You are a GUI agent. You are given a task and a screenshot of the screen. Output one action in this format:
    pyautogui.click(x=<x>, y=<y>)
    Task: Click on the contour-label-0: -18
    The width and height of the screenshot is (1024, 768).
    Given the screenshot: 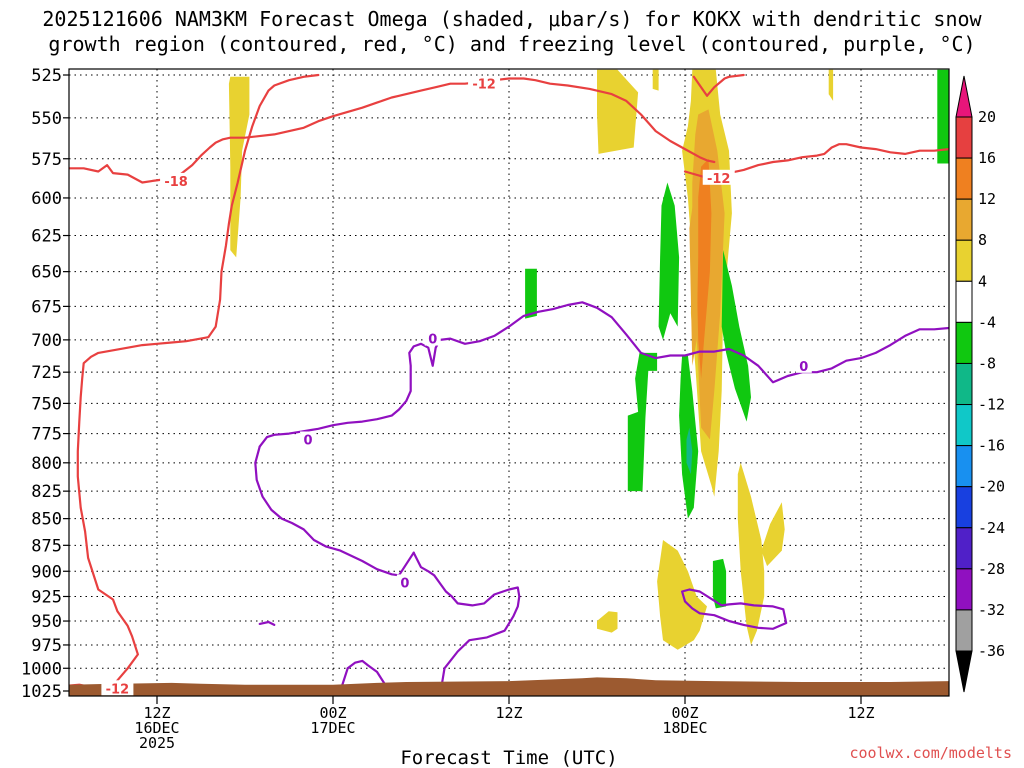 What is the action you would take?
    pyautogui.click(x=176, y=182)
    